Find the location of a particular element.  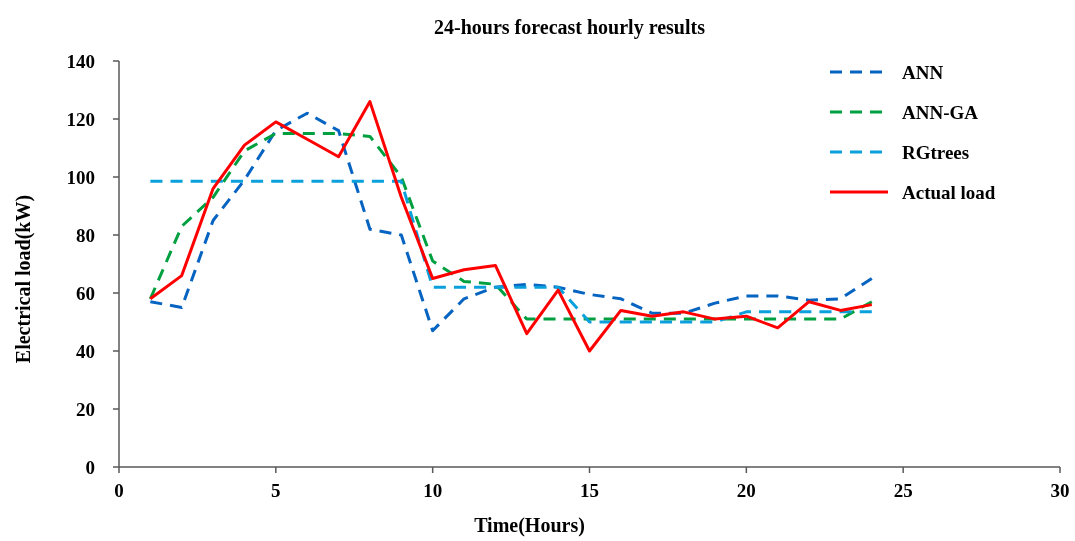

x-tick-label: 15 is located at coordinates (589, 490).